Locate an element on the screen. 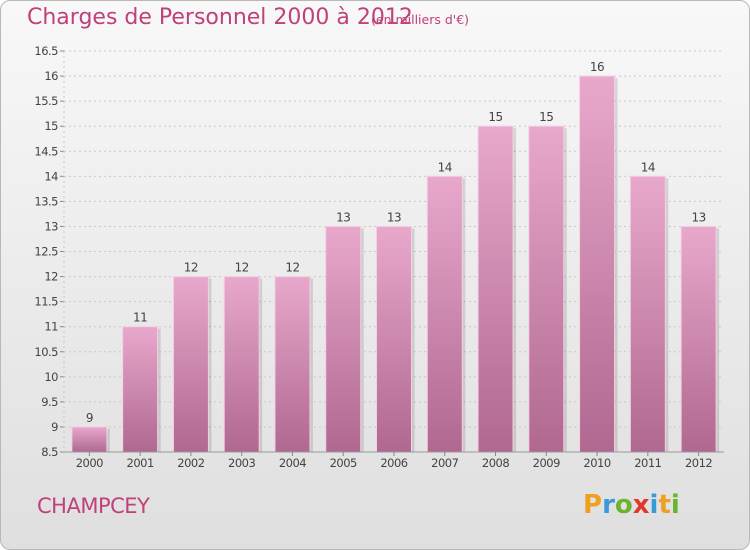 The height and width of the screenshot is (550, 750). bar-2008 is located at coordinates (495, 289).